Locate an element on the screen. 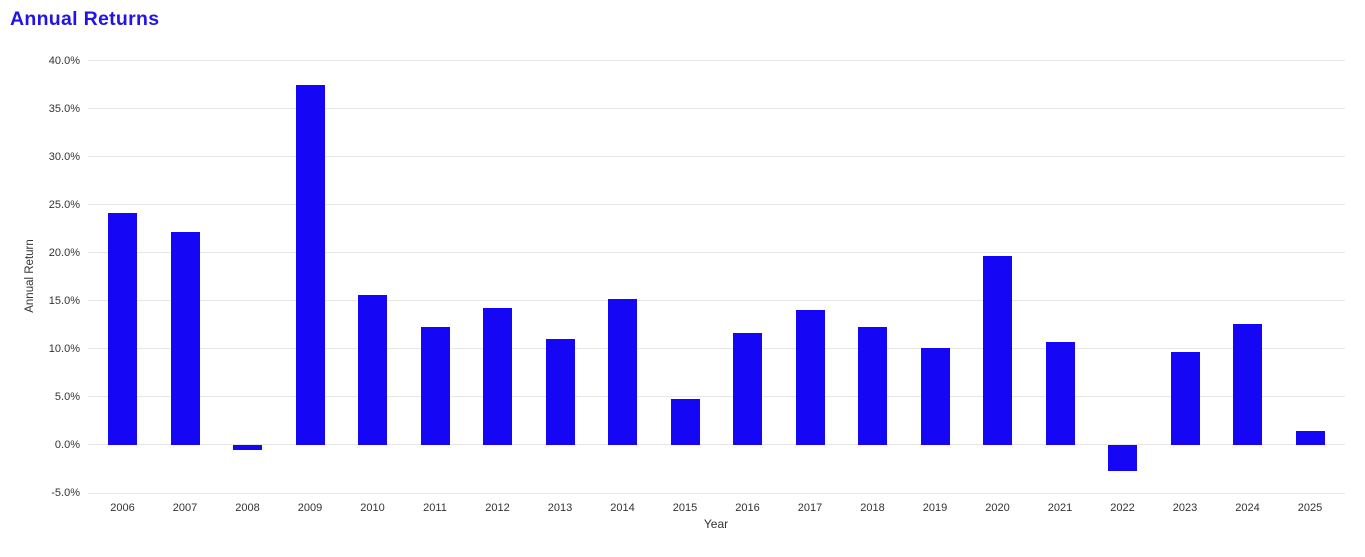  bar-2024 is located at coordinates (1247, 384).